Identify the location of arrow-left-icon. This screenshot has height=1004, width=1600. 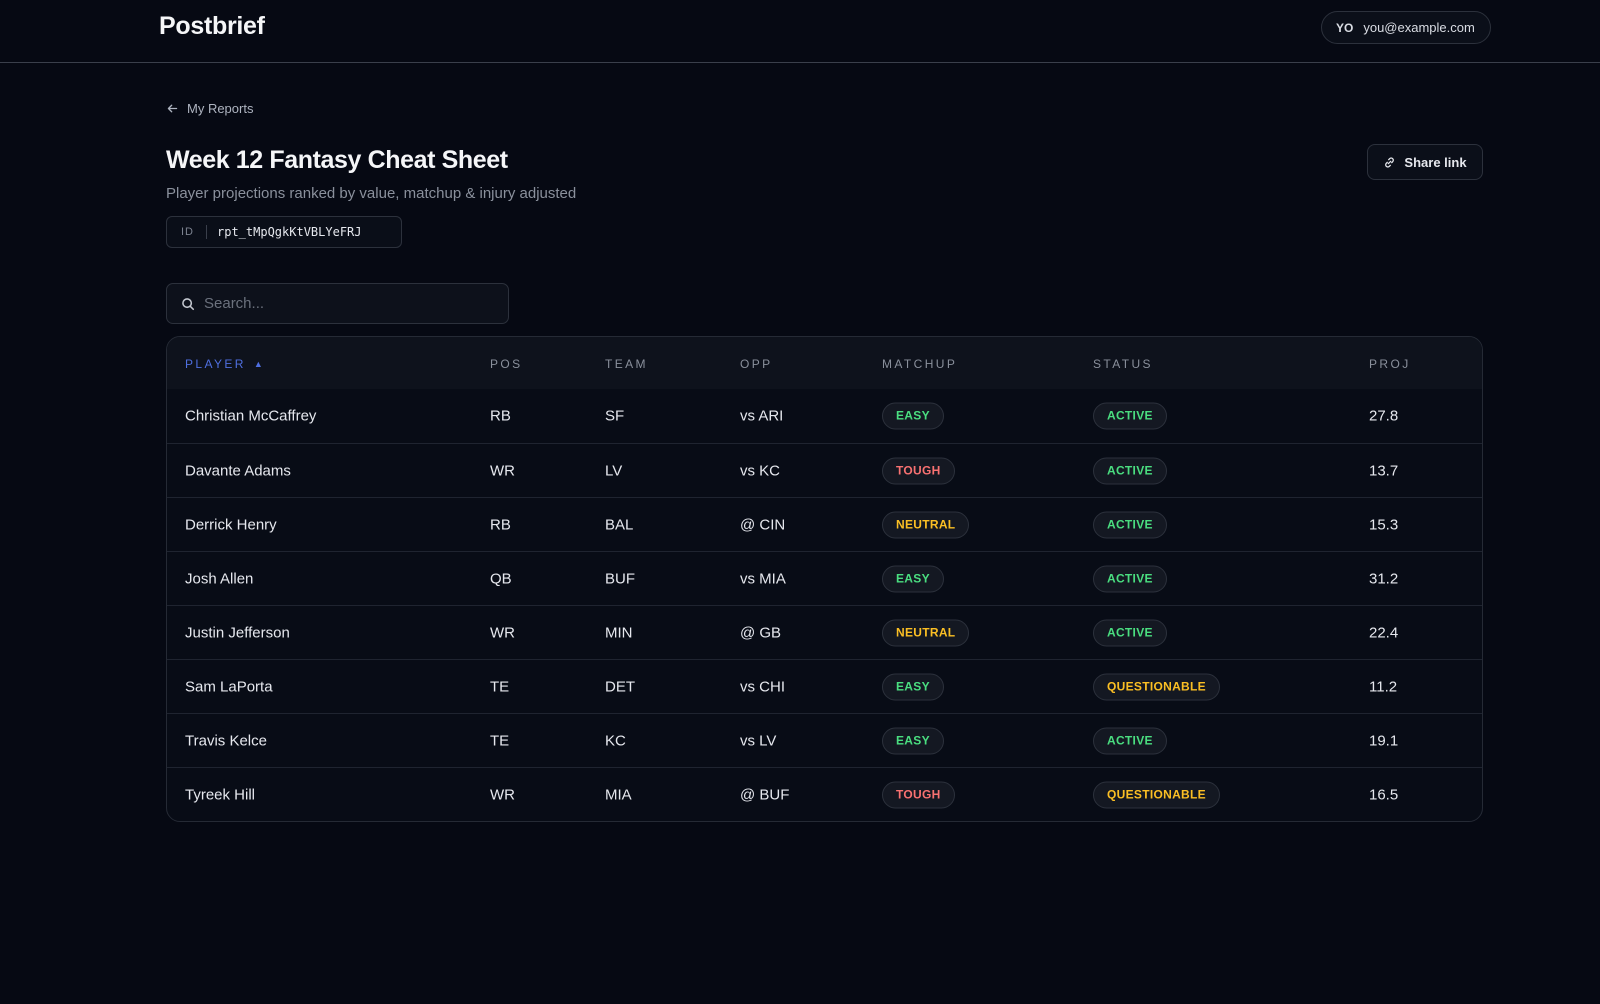
(172, 108).